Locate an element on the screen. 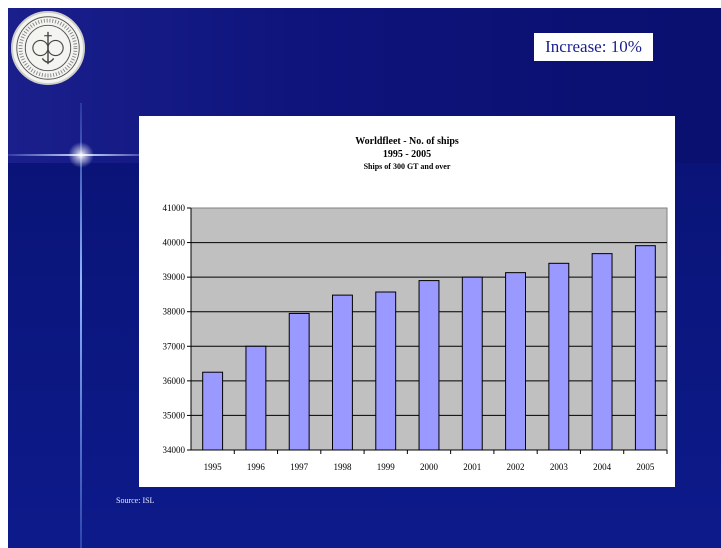 The width and height of the screenshot is (721, 548). y-tick-label: 37000 is located at coordinates (174, 346).